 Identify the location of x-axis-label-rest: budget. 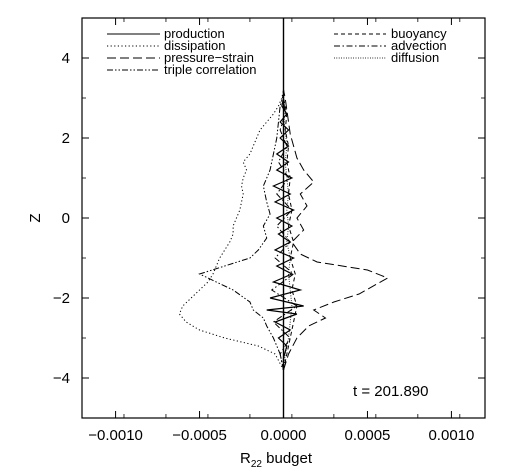
(287, 458).